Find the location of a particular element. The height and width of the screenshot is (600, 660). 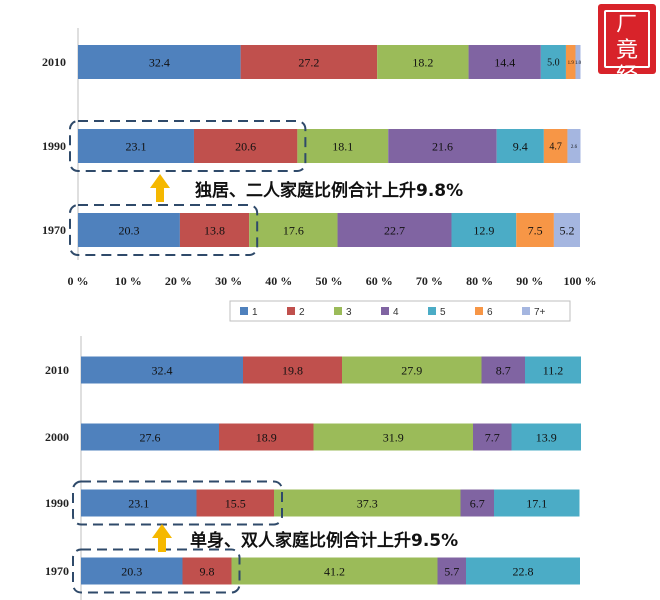

data-label: 18.9 is located at coordinates (266, 437).